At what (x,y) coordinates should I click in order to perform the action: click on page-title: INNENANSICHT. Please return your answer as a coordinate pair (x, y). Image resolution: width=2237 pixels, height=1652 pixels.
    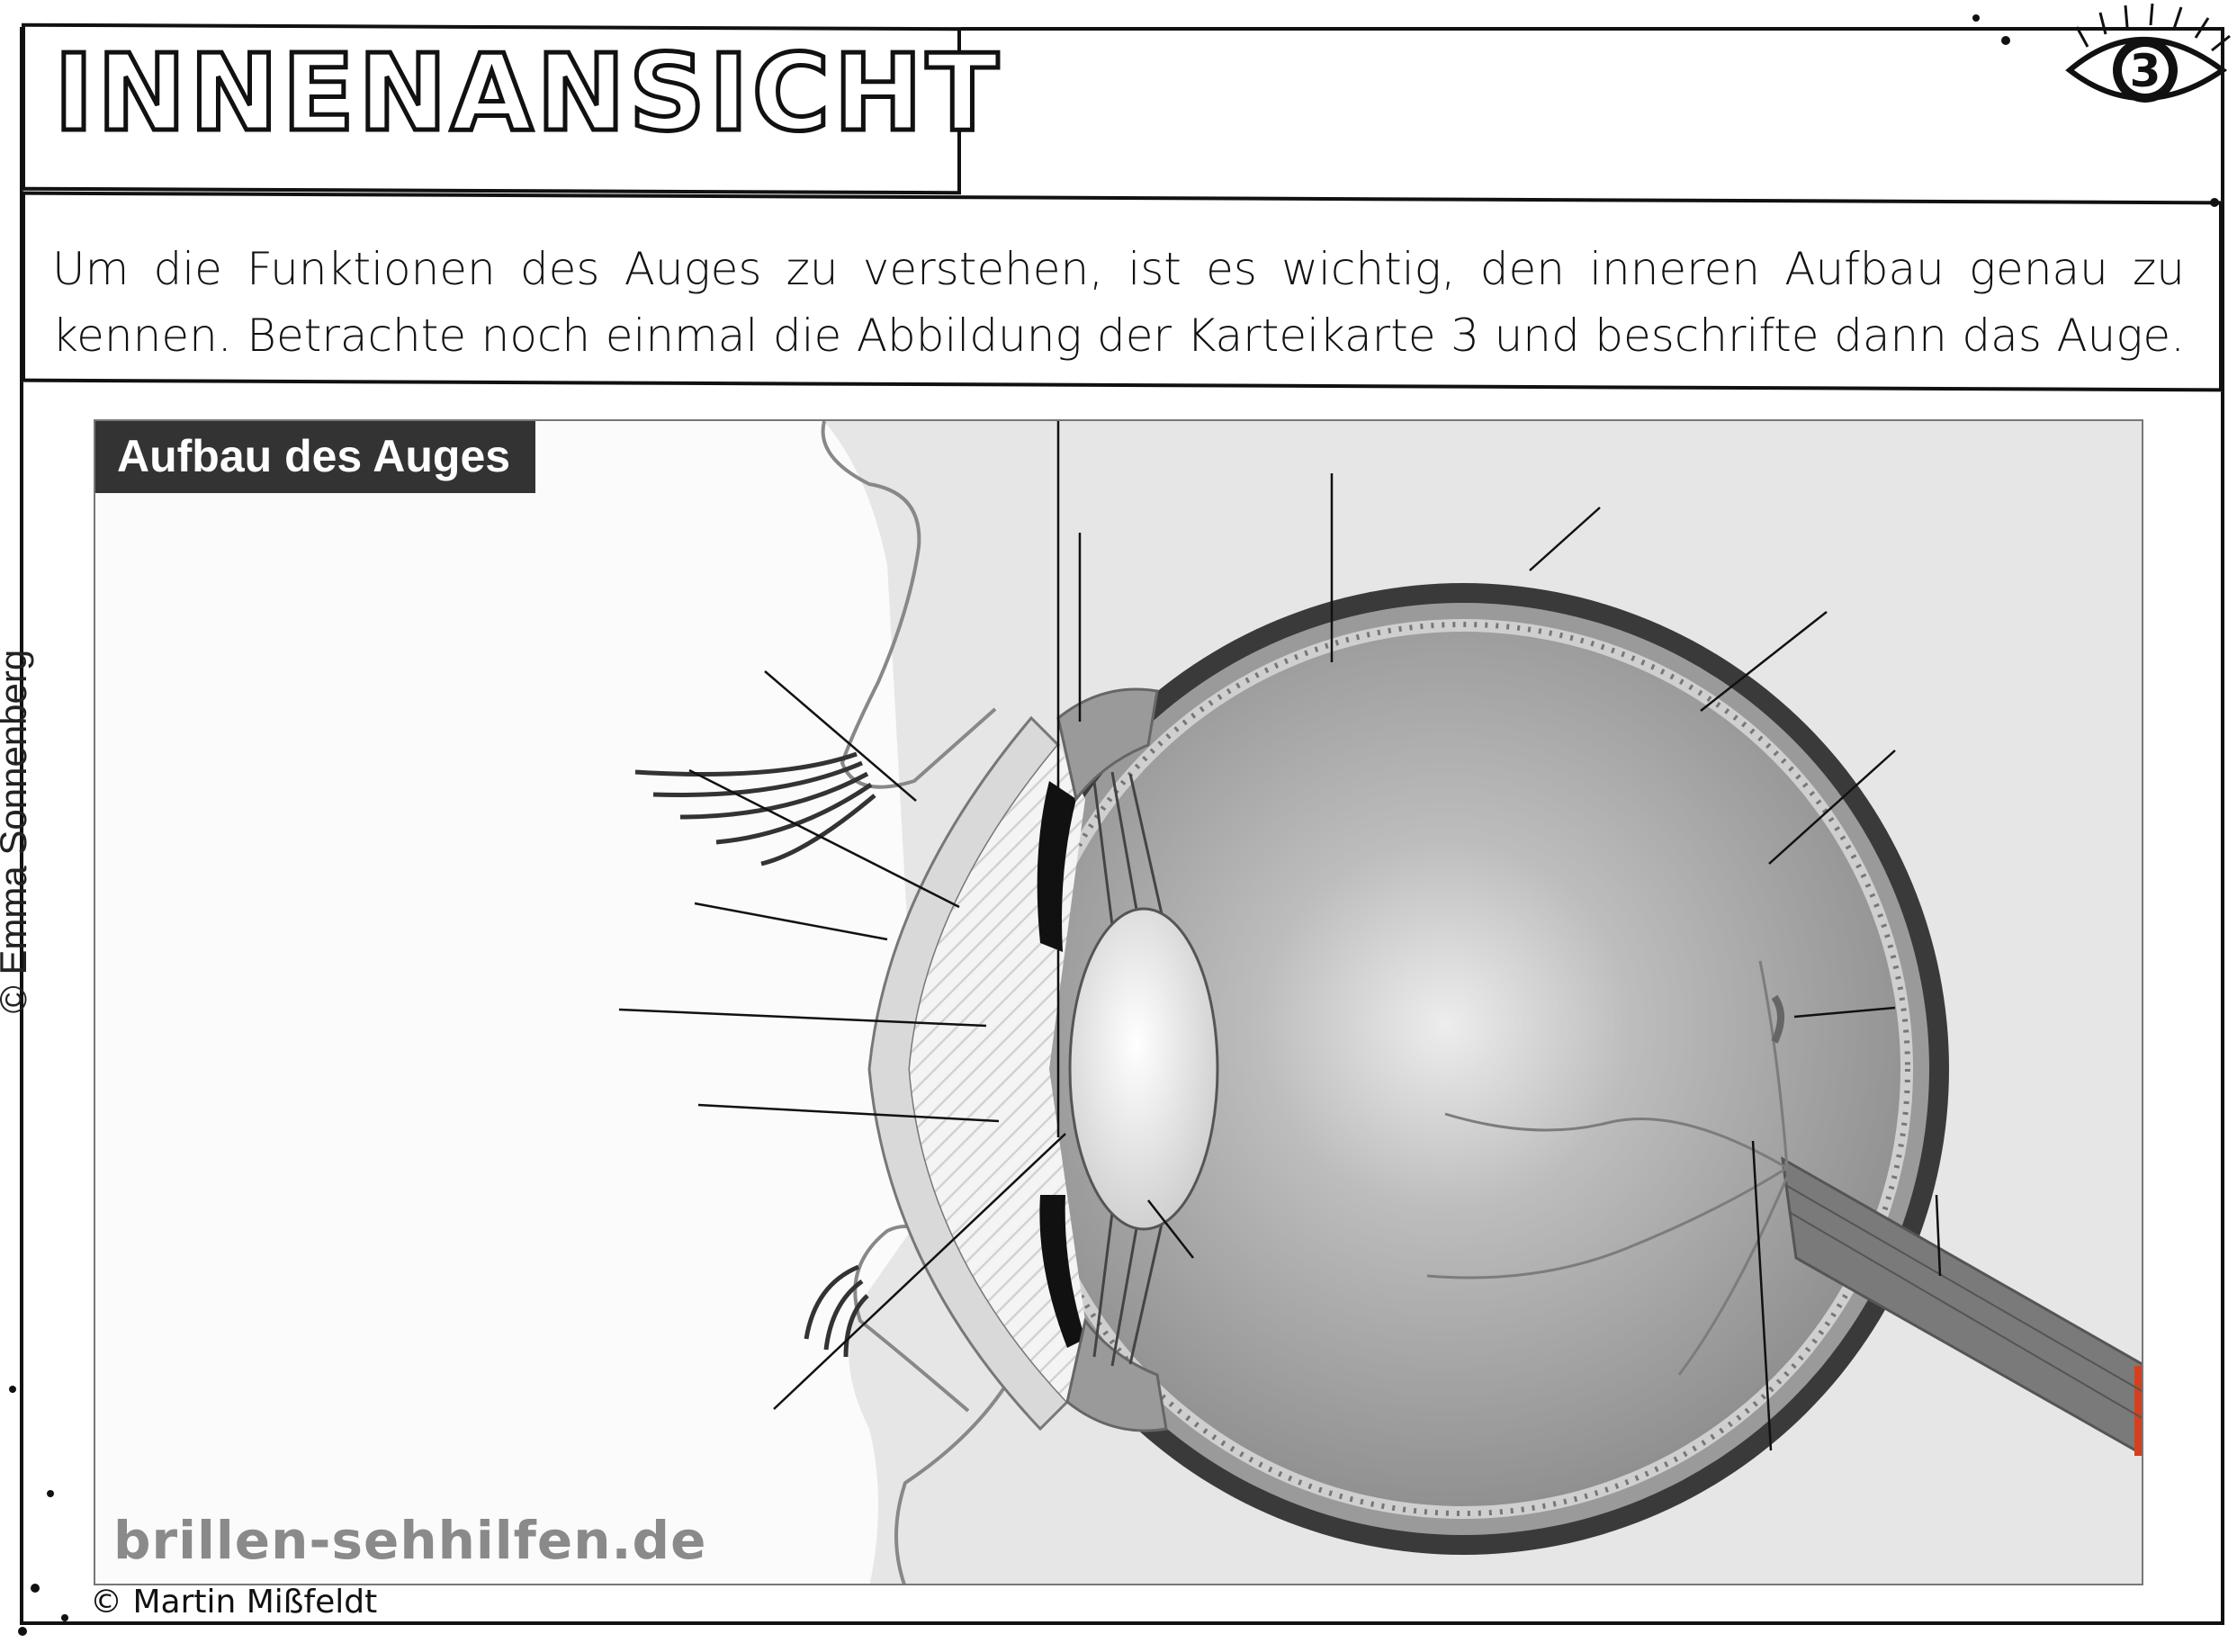
    Looking at the image, I should click on (527, 93).